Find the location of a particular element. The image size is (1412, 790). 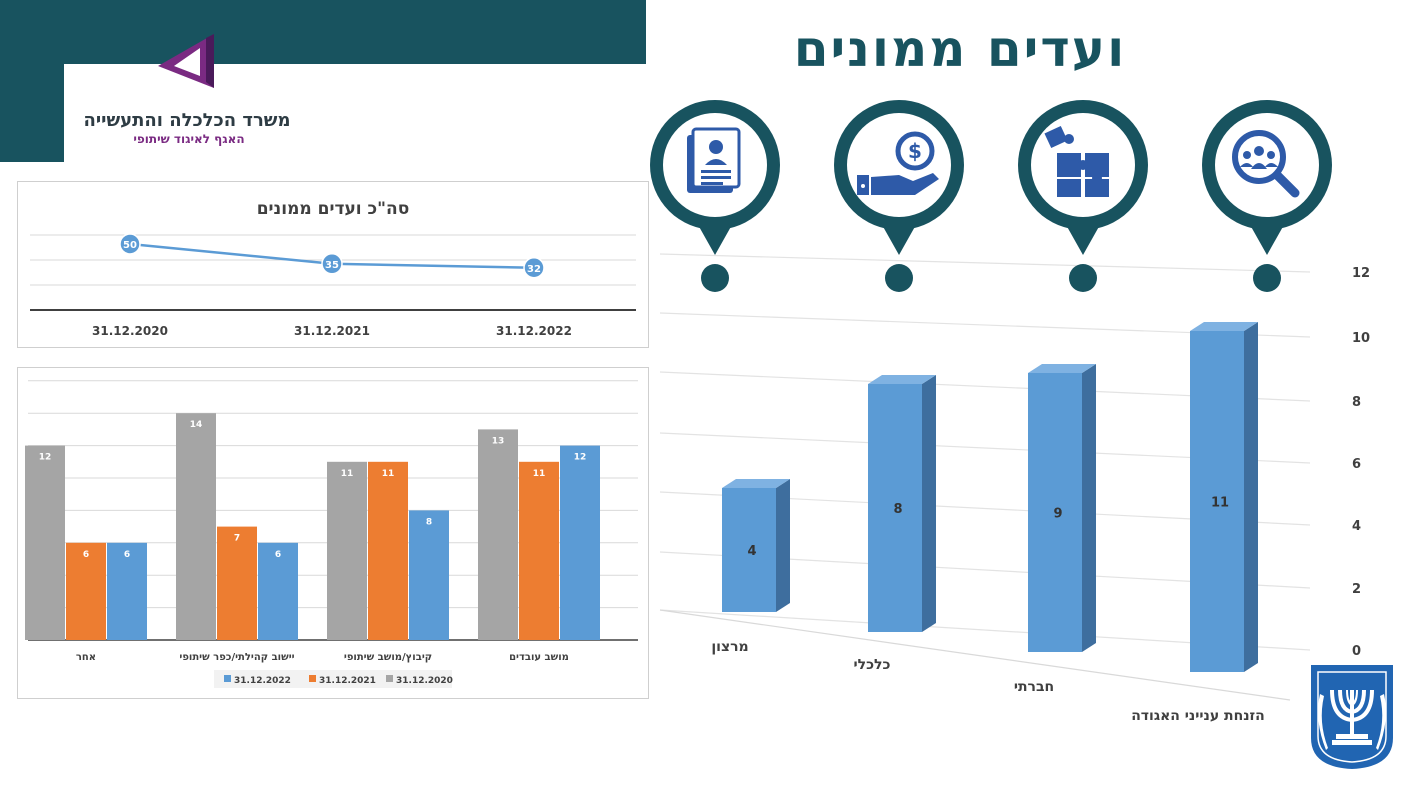

x-tick-label: 31.12.2022 is located at coordinates (534, 331).